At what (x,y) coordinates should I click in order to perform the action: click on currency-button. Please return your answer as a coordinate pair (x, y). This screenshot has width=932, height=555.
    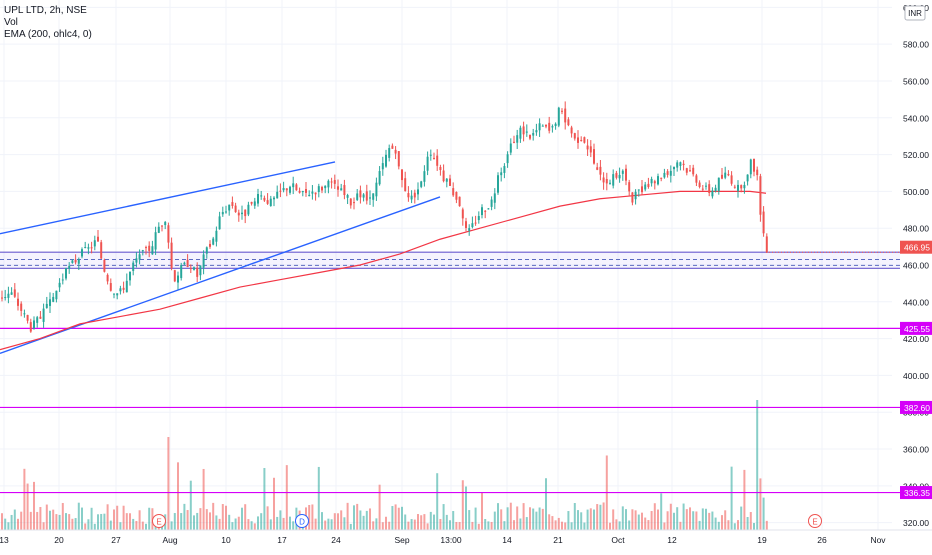
    Looking at the image, I should click on (915, 13).